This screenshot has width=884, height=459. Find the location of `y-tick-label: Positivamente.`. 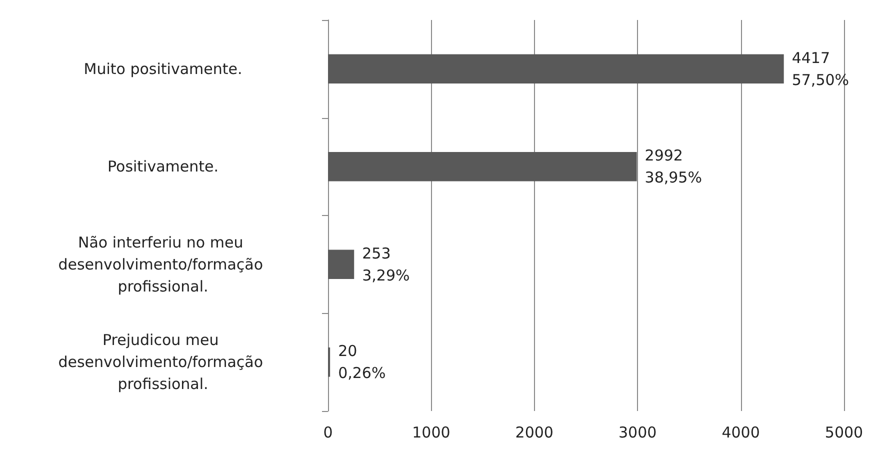

y-tick-label: Positivamente. is located at coordinates (163, 167).